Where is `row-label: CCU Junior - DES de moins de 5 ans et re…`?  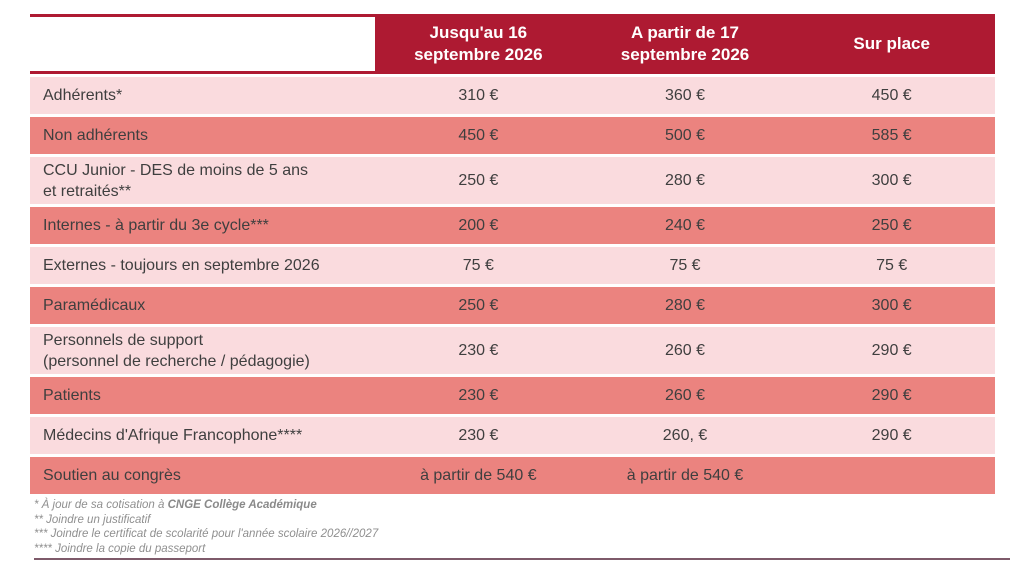
row-label: CCU Junior - DES de moins de 5 ans et re… is located at coordinates (175, 180).